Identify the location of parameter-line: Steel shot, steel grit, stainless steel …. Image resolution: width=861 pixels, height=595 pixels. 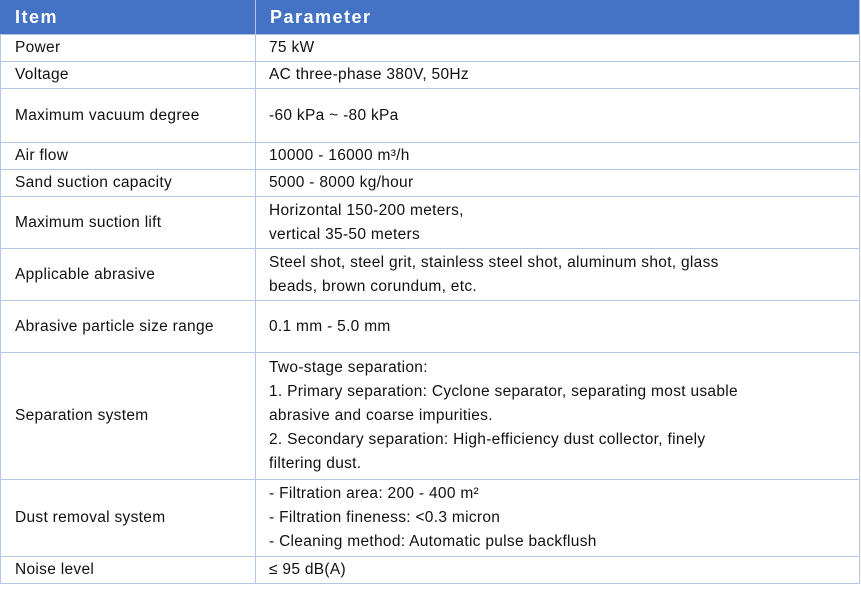
(494, 262).